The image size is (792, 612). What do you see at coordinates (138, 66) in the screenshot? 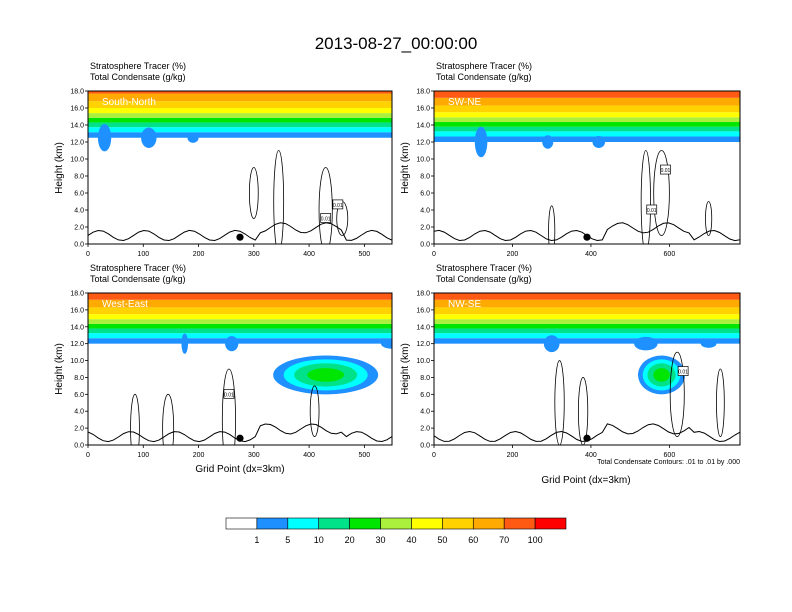
I see `panel-1-header-line1: Stratosphere Tracer (%)` at bounding box center [138, 66].